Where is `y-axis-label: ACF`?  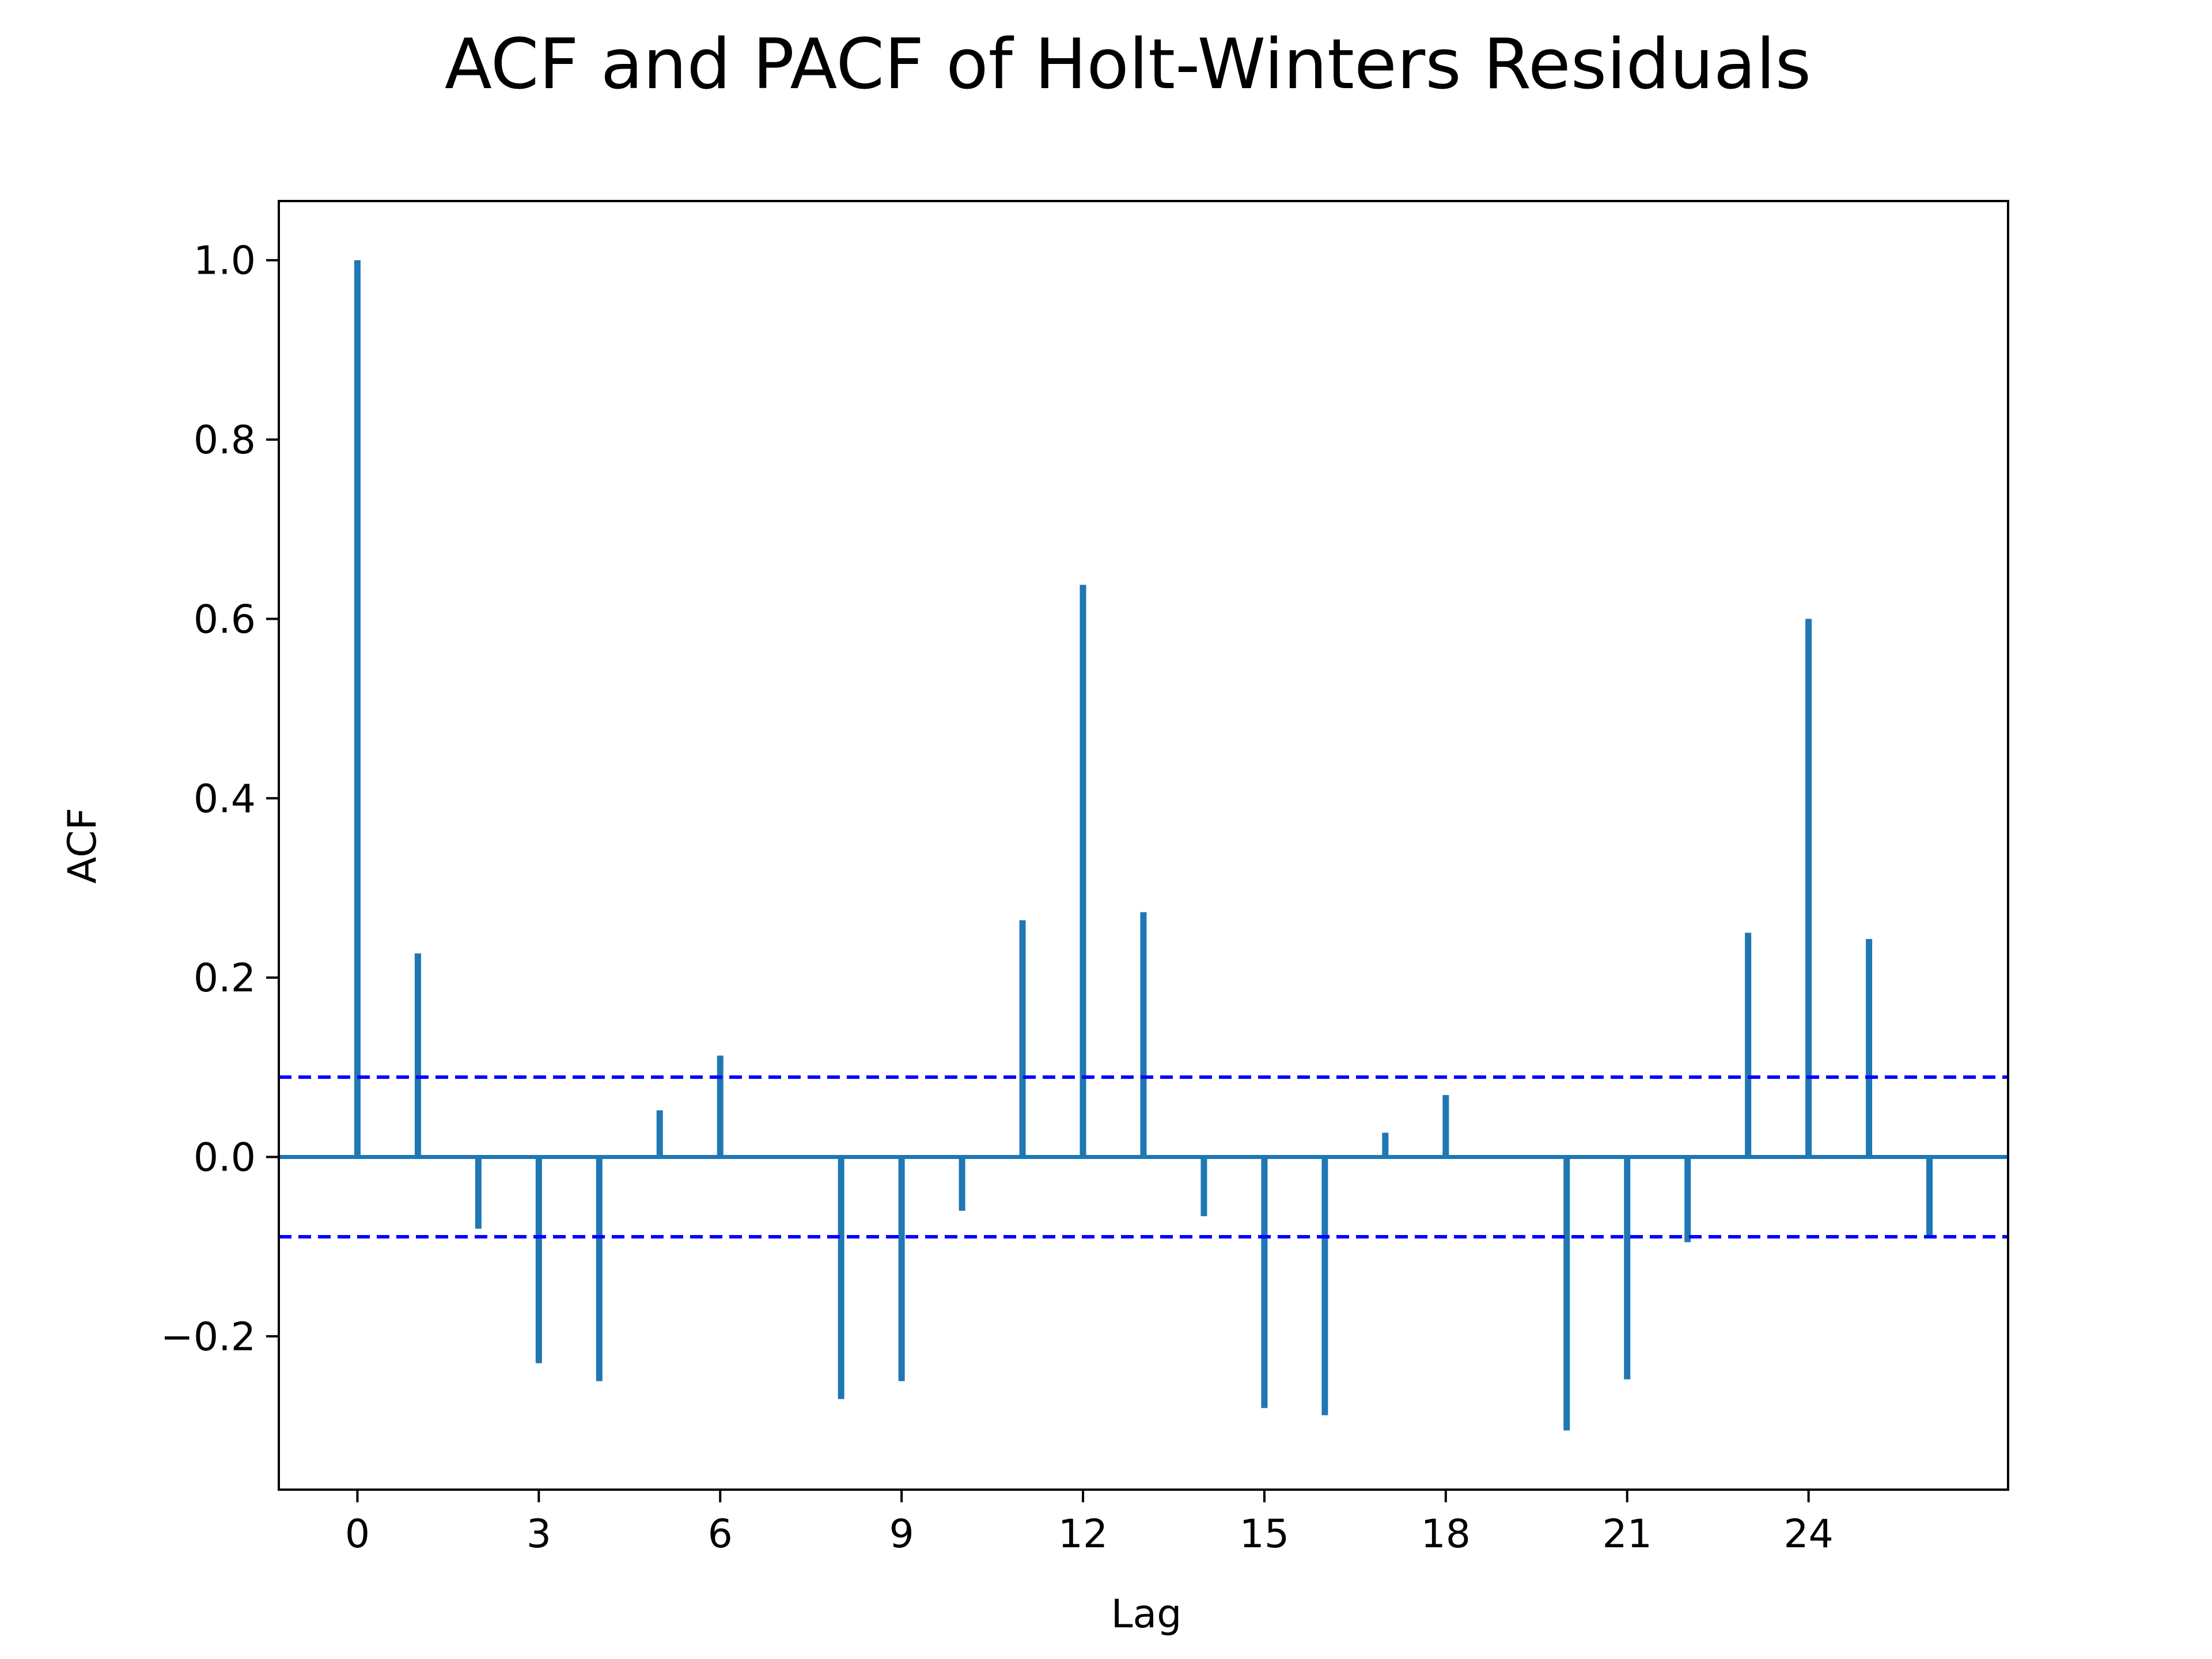
y-axis-label: ACF is located at coordinates (82, 846).